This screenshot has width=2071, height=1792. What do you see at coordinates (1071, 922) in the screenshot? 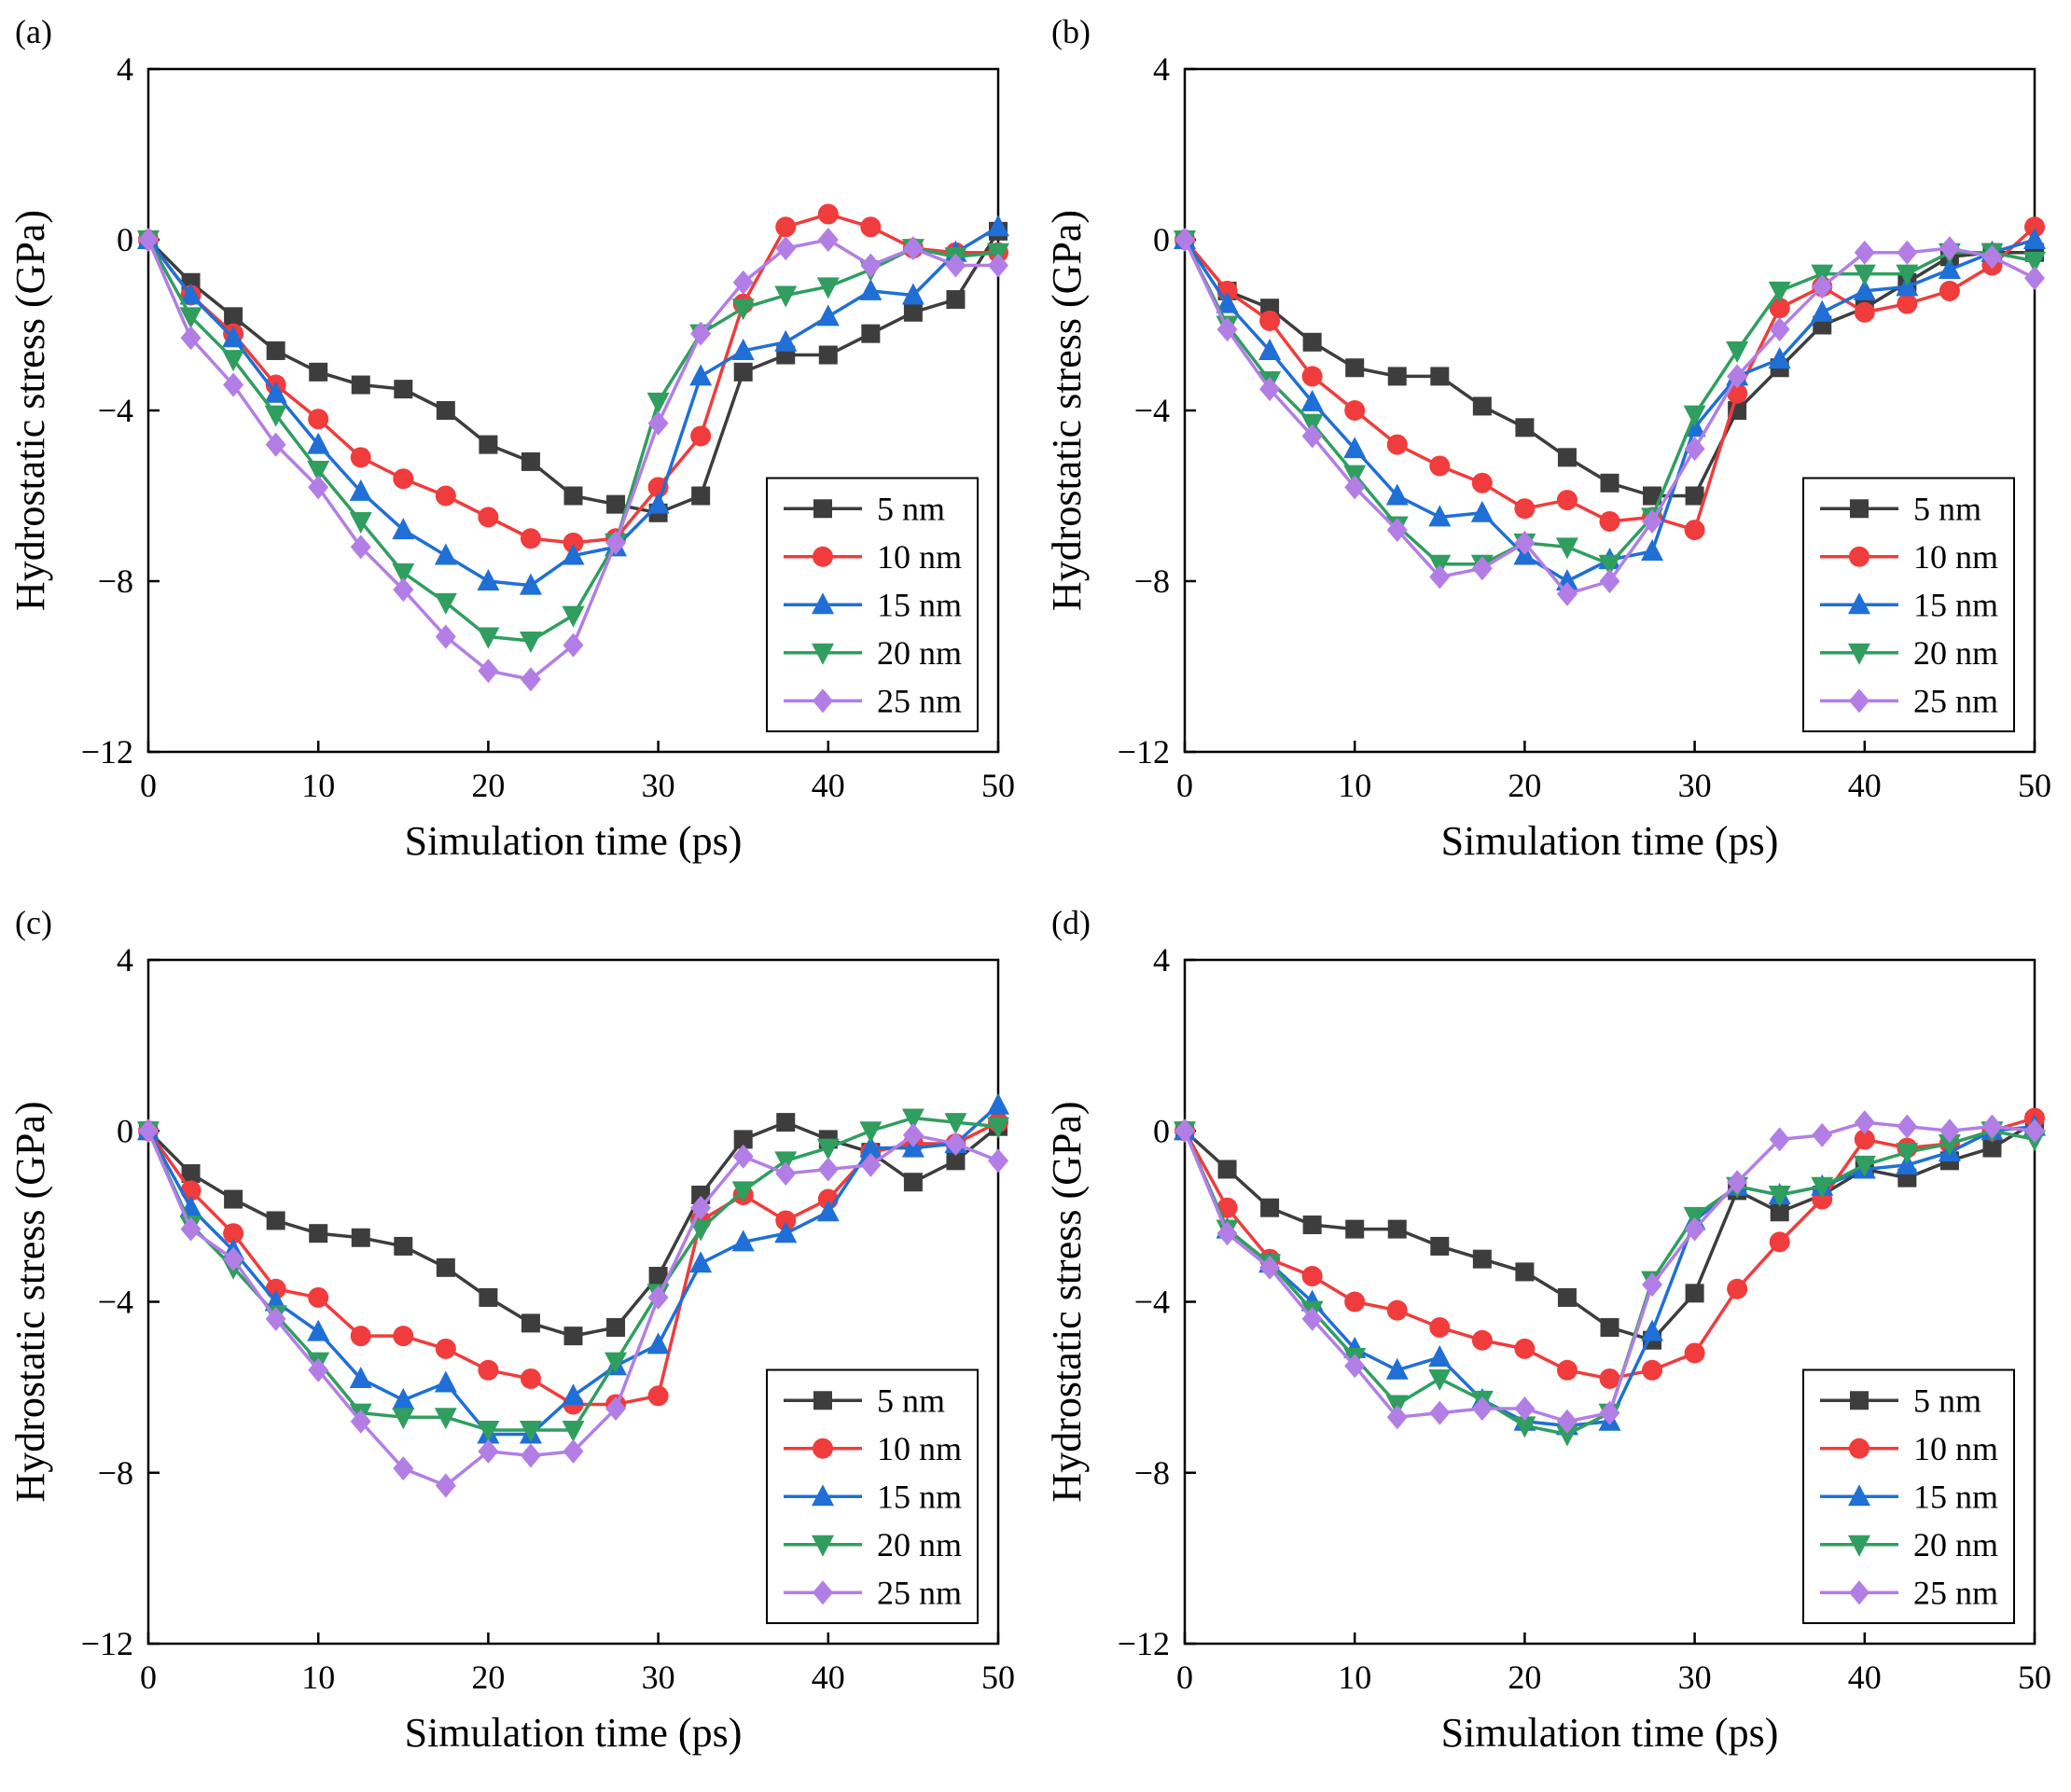
I see `panel-label: (d)` at bounding box center [1071, 922].